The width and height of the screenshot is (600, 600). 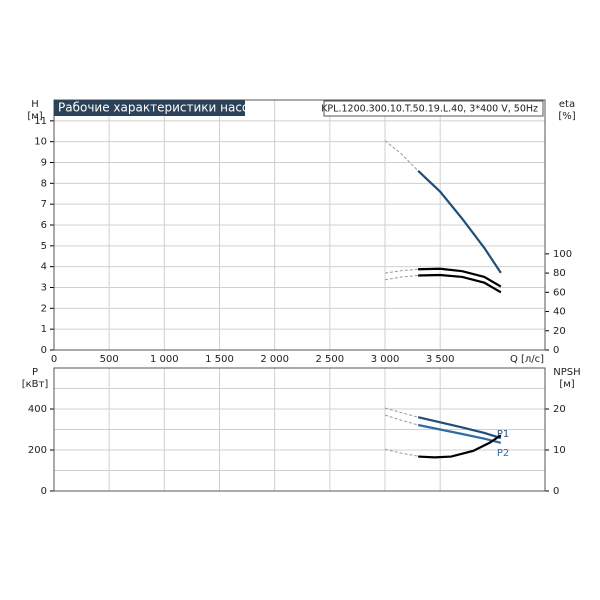 What do you see at coordinates (503, 434) in the screenshot?
I see `series-label: P1` at bounding box center [503, 434].